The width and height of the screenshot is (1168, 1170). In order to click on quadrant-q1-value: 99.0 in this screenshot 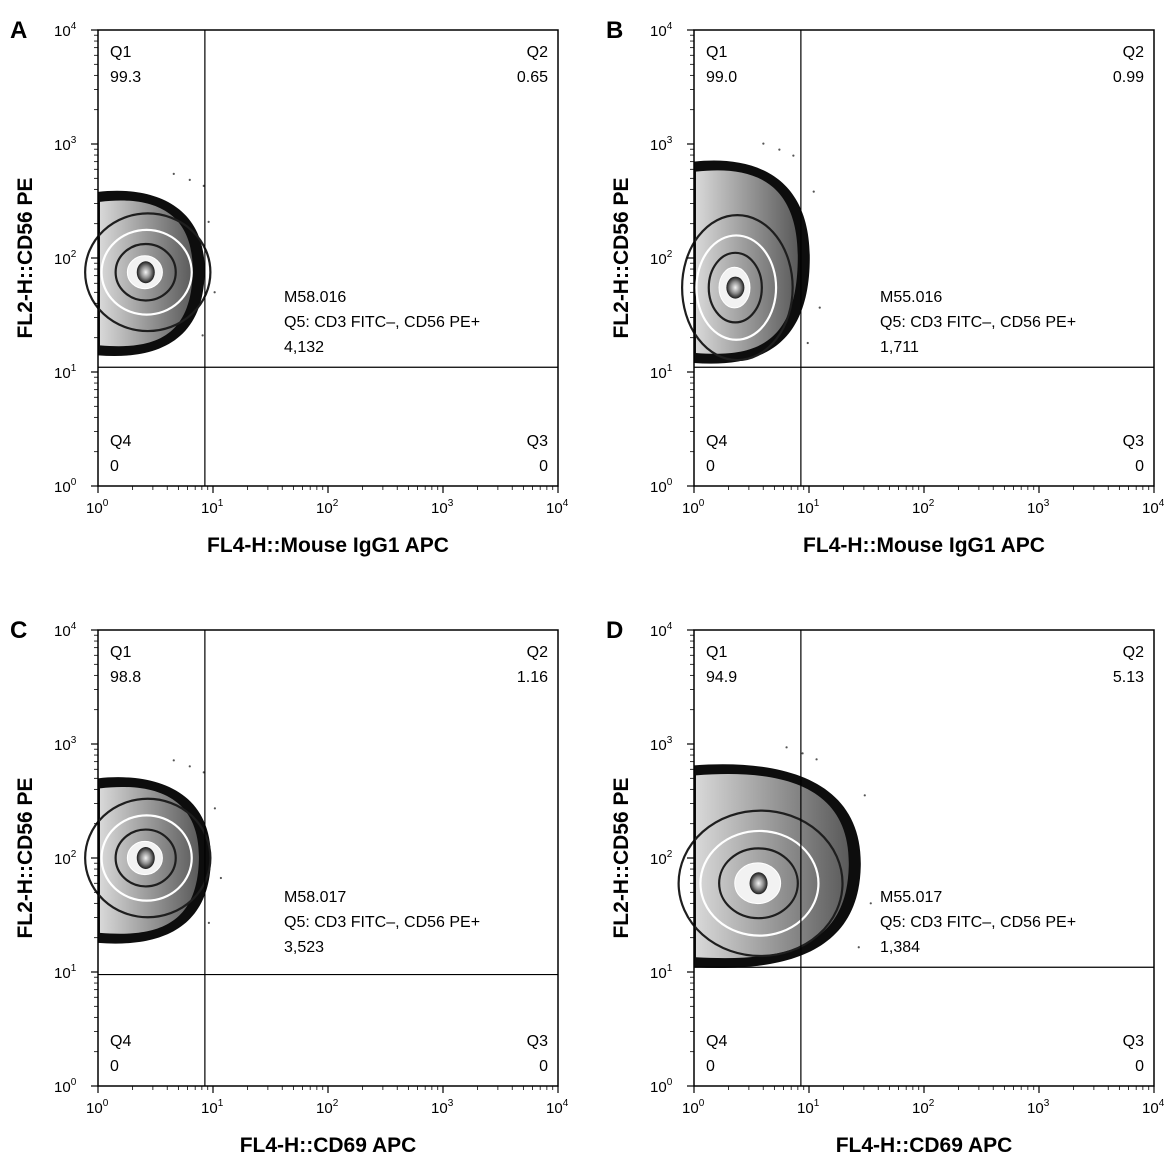, I will do `click(721, 77)`.